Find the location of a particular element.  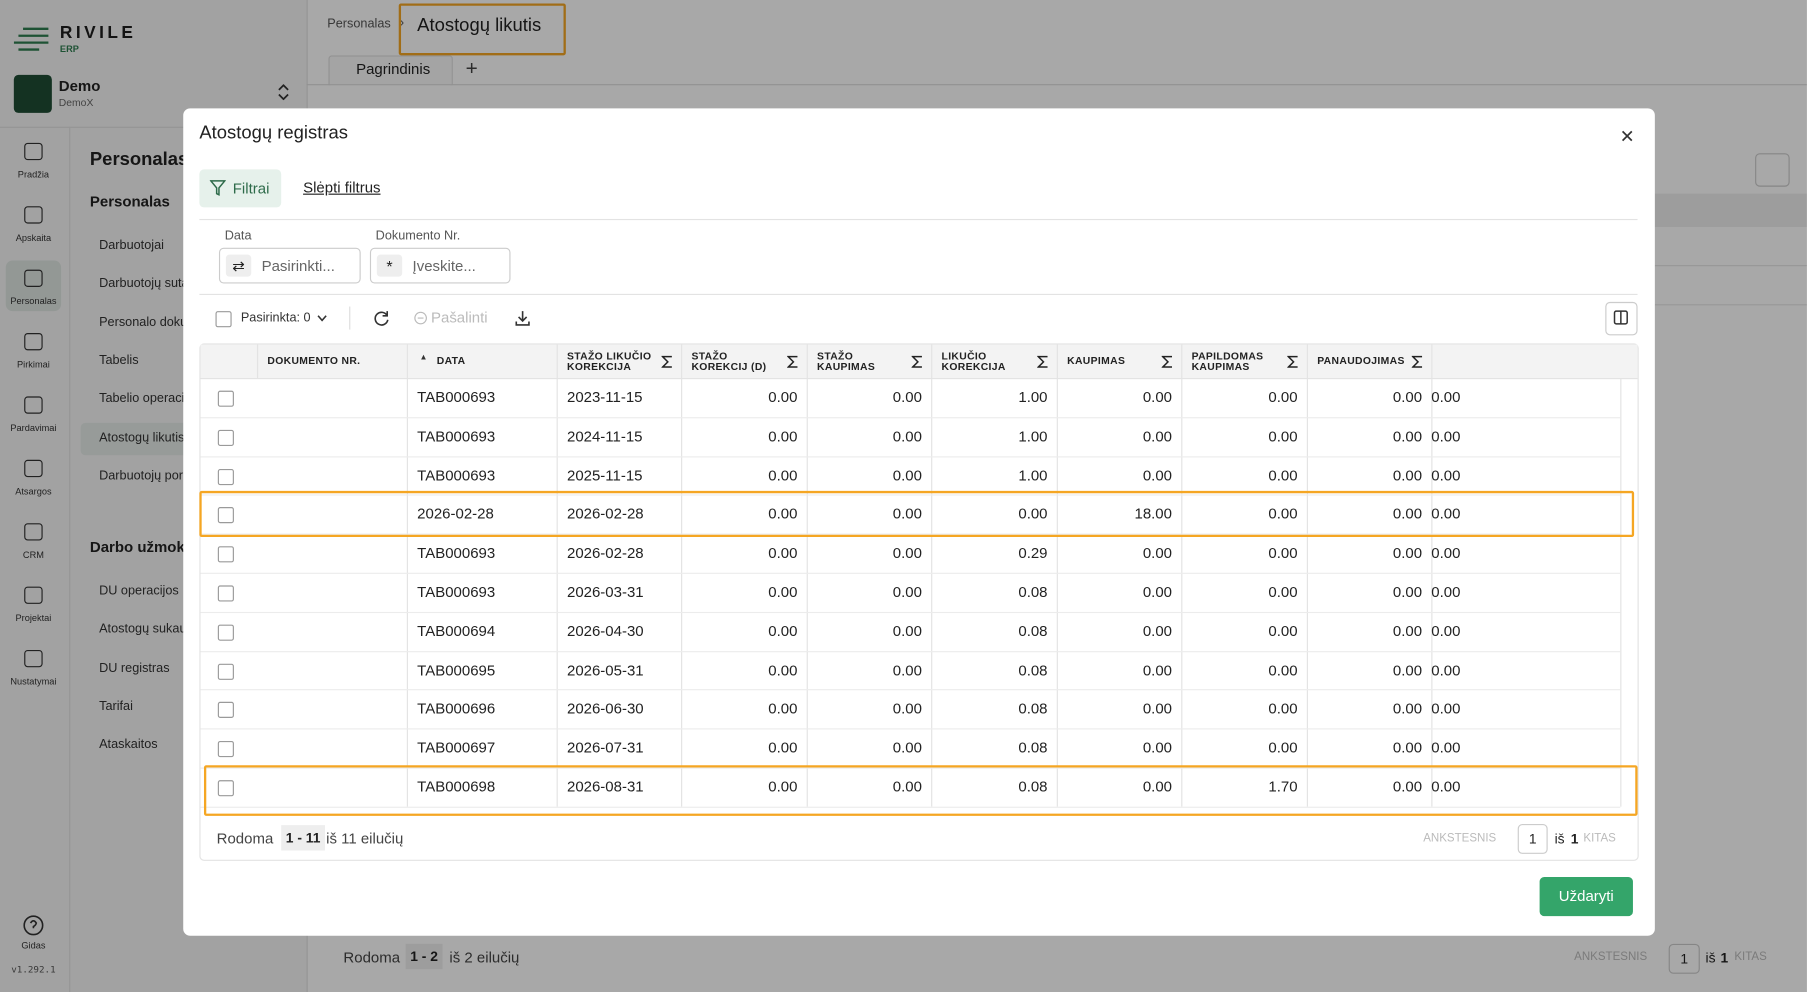

table-cell: 2026-06-30 is located at coordinates (605, 708).